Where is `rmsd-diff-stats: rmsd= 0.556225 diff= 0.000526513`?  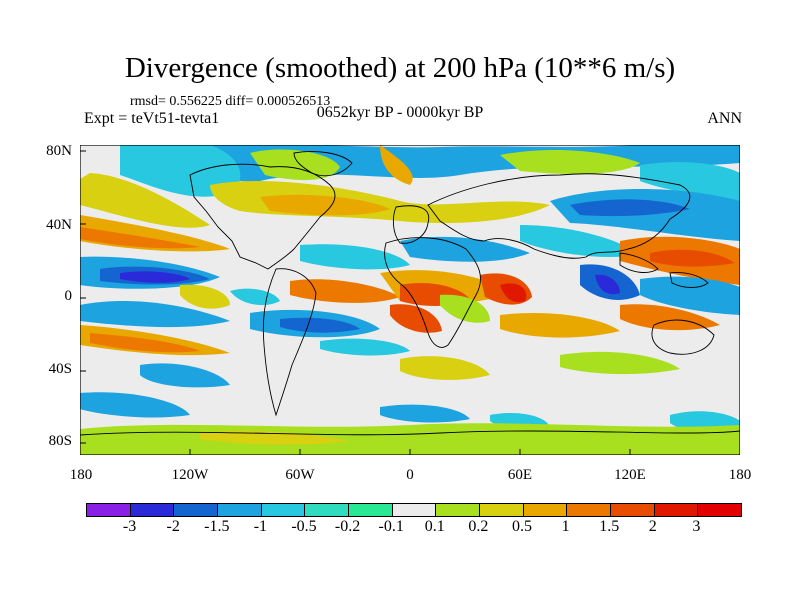 rmsd-diff-stats: rmsd= 0.556225 diff= 0.000526513 is located at coordinates (230, 101).